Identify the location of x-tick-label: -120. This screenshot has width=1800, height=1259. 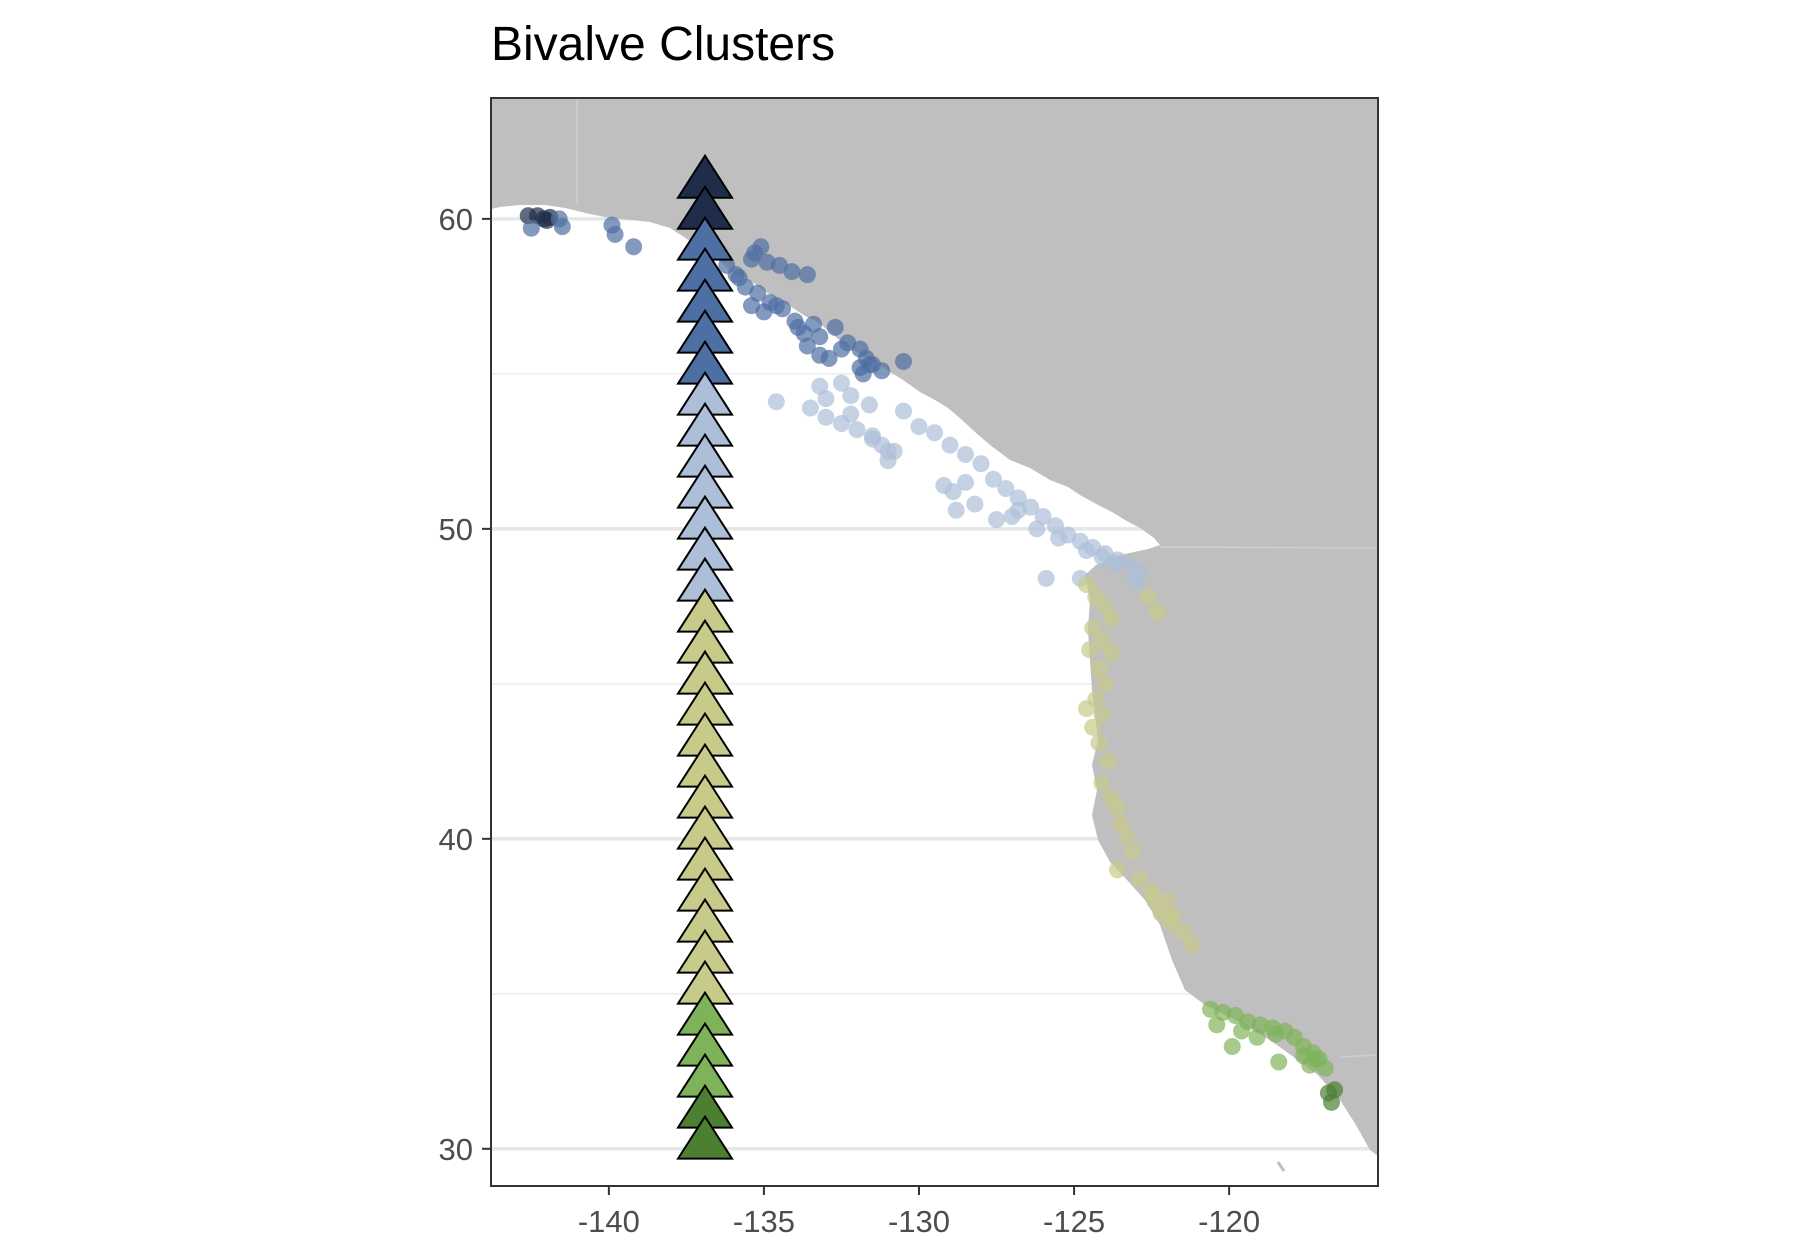
(1229, 1221).